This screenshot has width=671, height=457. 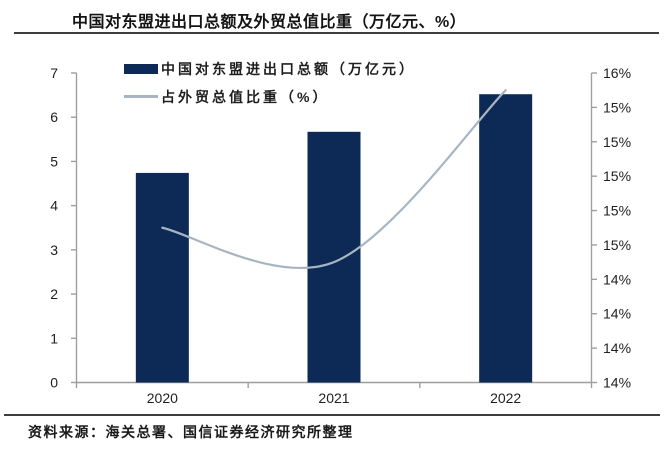 What do you see at coordinates (336, 33) in the screenshot?
I see `title-divider` at bounding box center [336, 33].